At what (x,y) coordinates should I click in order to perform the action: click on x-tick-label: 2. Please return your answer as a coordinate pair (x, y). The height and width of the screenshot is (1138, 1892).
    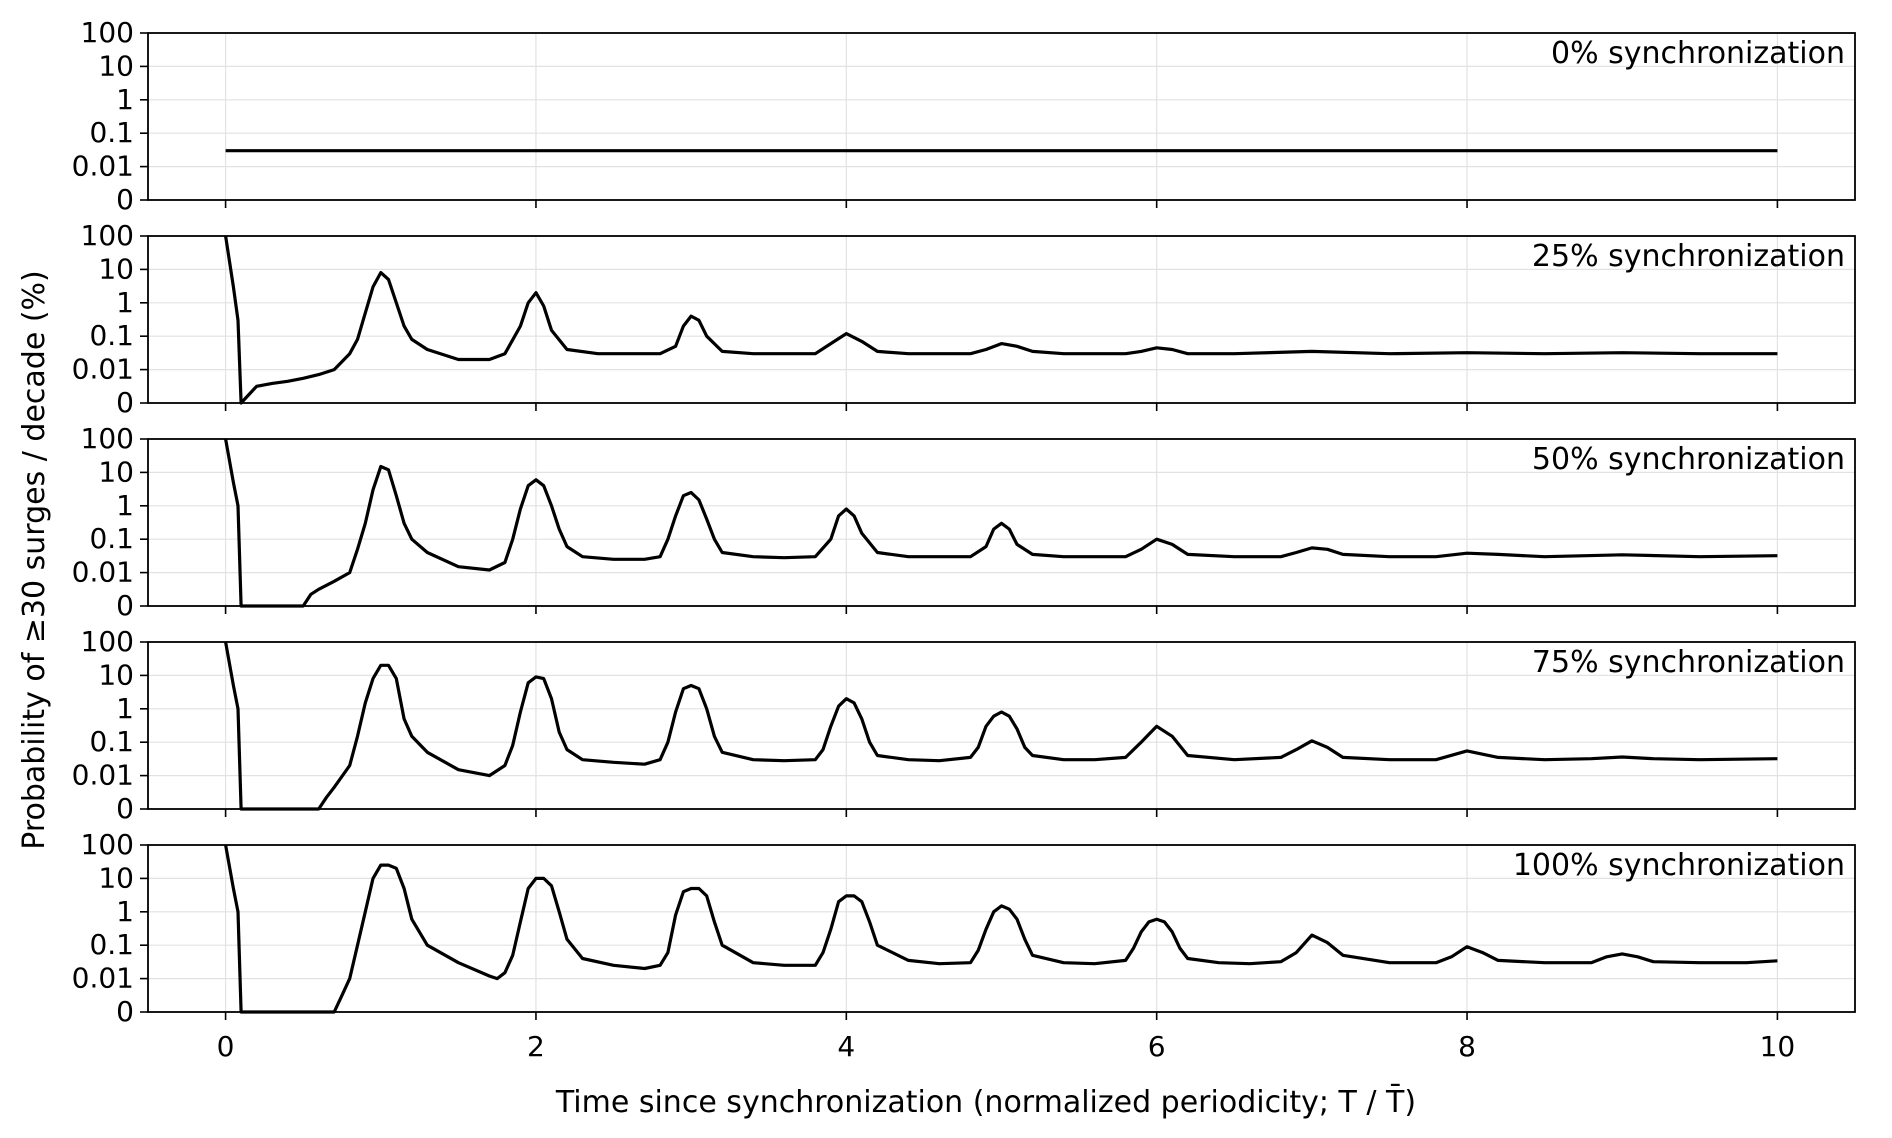
    Looking at the image, I should click on (536, 1046).